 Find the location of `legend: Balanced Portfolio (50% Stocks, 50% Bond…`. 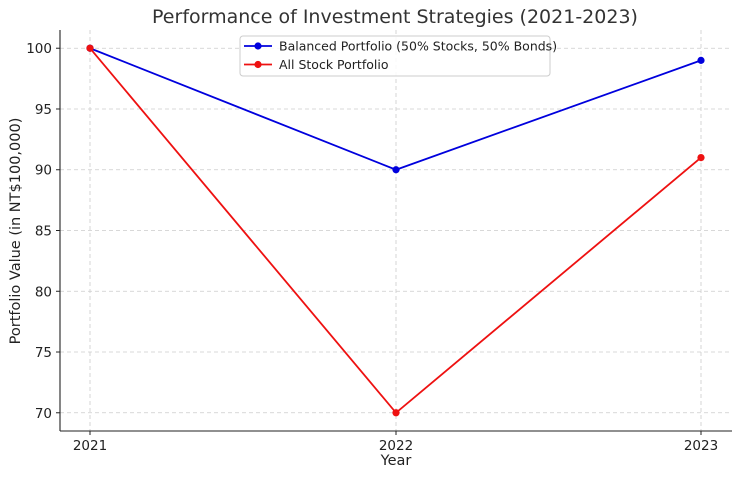

legend: Balanced Portfolio (50% Stocks, 50% Bond… is located at coordinates (398, 56).